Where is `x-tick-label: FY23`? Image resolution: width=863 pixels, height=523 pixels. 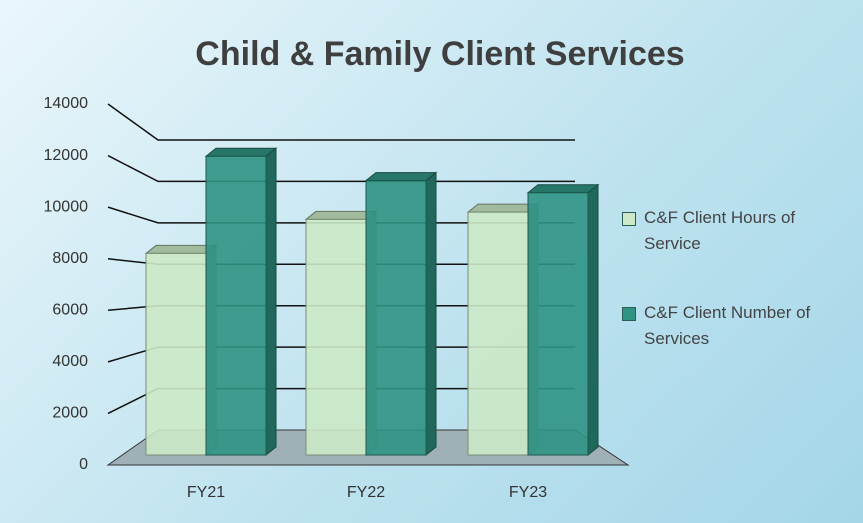
x-tick-label: FY23 is located at coordinates (528, 492).